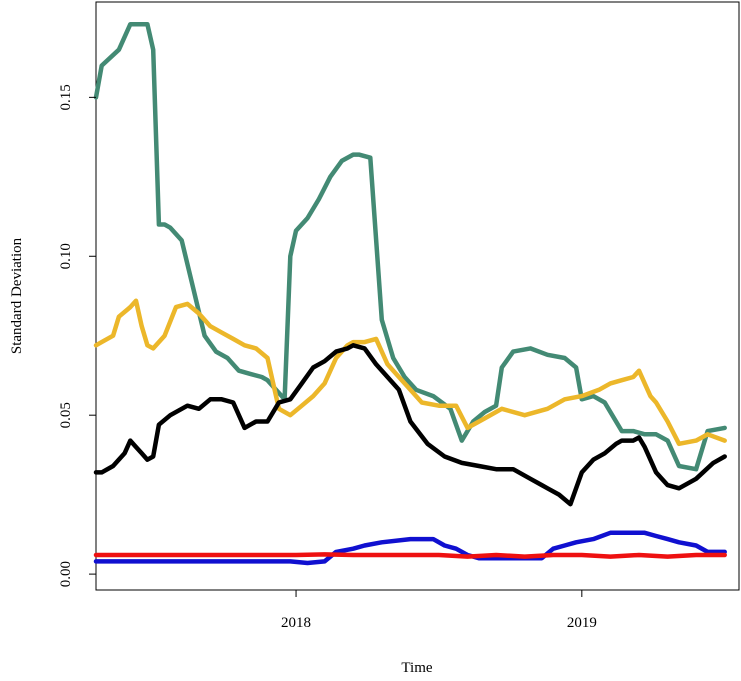 This screenshot has height=681, width=741. Describe the element at coordinates (66, 415) in the screenshot. I see `y-tick-label: 0.05` at that location.